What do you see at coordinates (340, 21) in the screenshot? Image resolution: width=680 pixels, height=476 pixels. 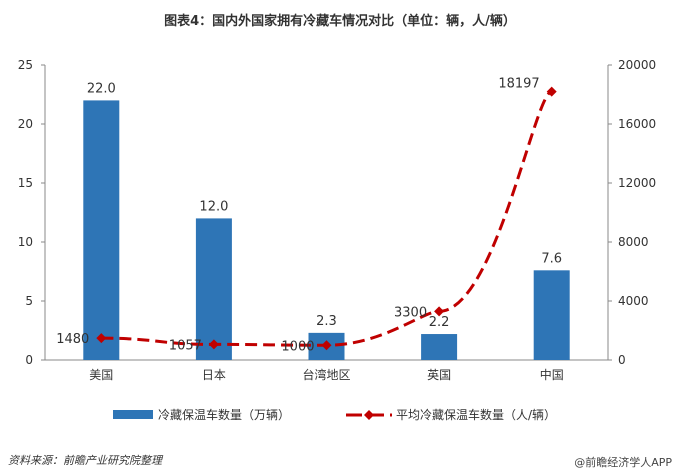 I see `chart-title: 图表4：国内外国家拥有冷藏车情况对比（单位：辆，人/辆）` at bounding box center [340, 21].